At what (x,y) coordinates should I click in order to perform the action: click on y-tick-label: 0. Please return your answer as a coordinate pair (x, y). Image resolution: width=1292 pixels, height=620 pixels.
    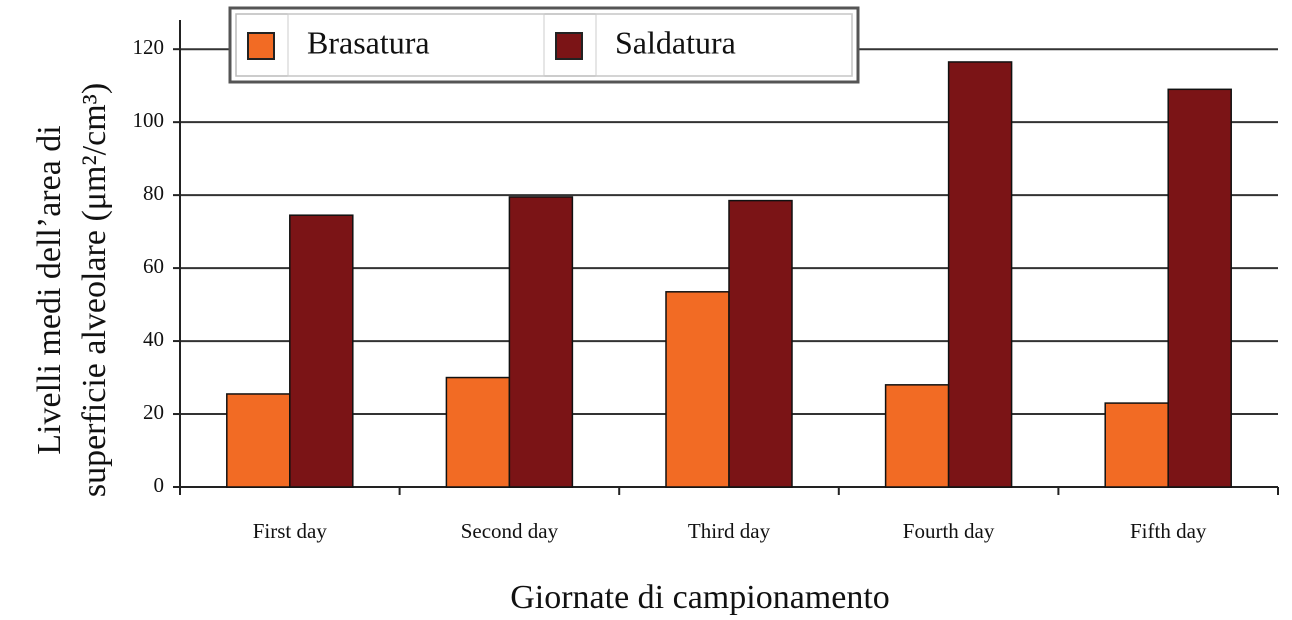
    Looking at the image, I should click on (159, 485).